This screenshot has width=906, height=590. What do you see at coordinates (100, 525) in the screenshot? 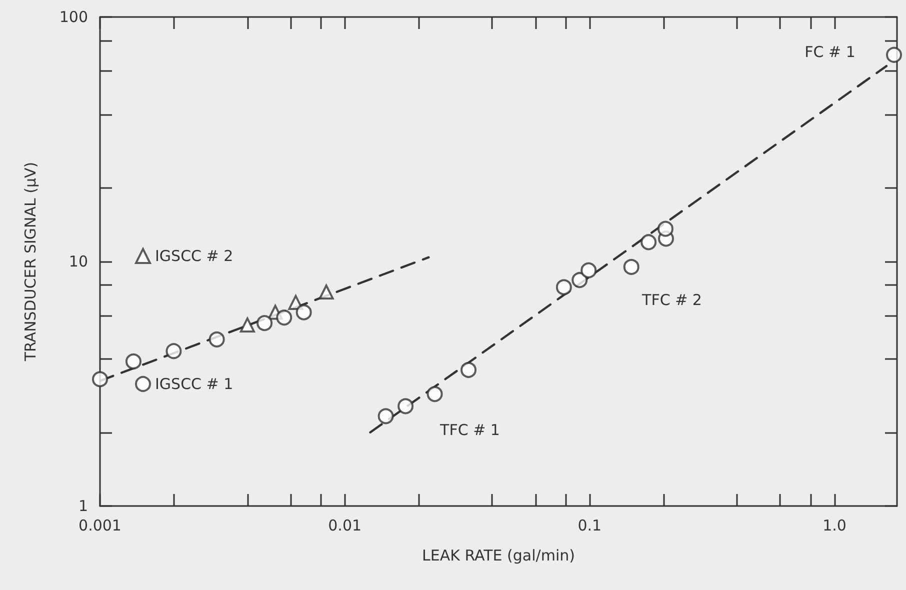
I see `x-tick-label: 0.001` at bounding box center [100, 525].